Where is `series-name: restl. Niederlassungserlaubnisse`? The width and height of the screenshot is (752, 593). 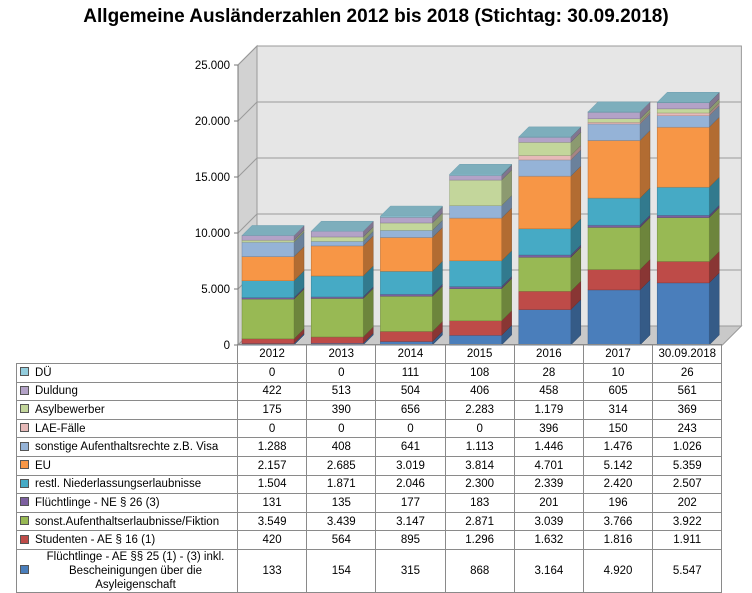
series-name: restl. Niederlassungserlaubnisse is located at coordinates (118, 484).